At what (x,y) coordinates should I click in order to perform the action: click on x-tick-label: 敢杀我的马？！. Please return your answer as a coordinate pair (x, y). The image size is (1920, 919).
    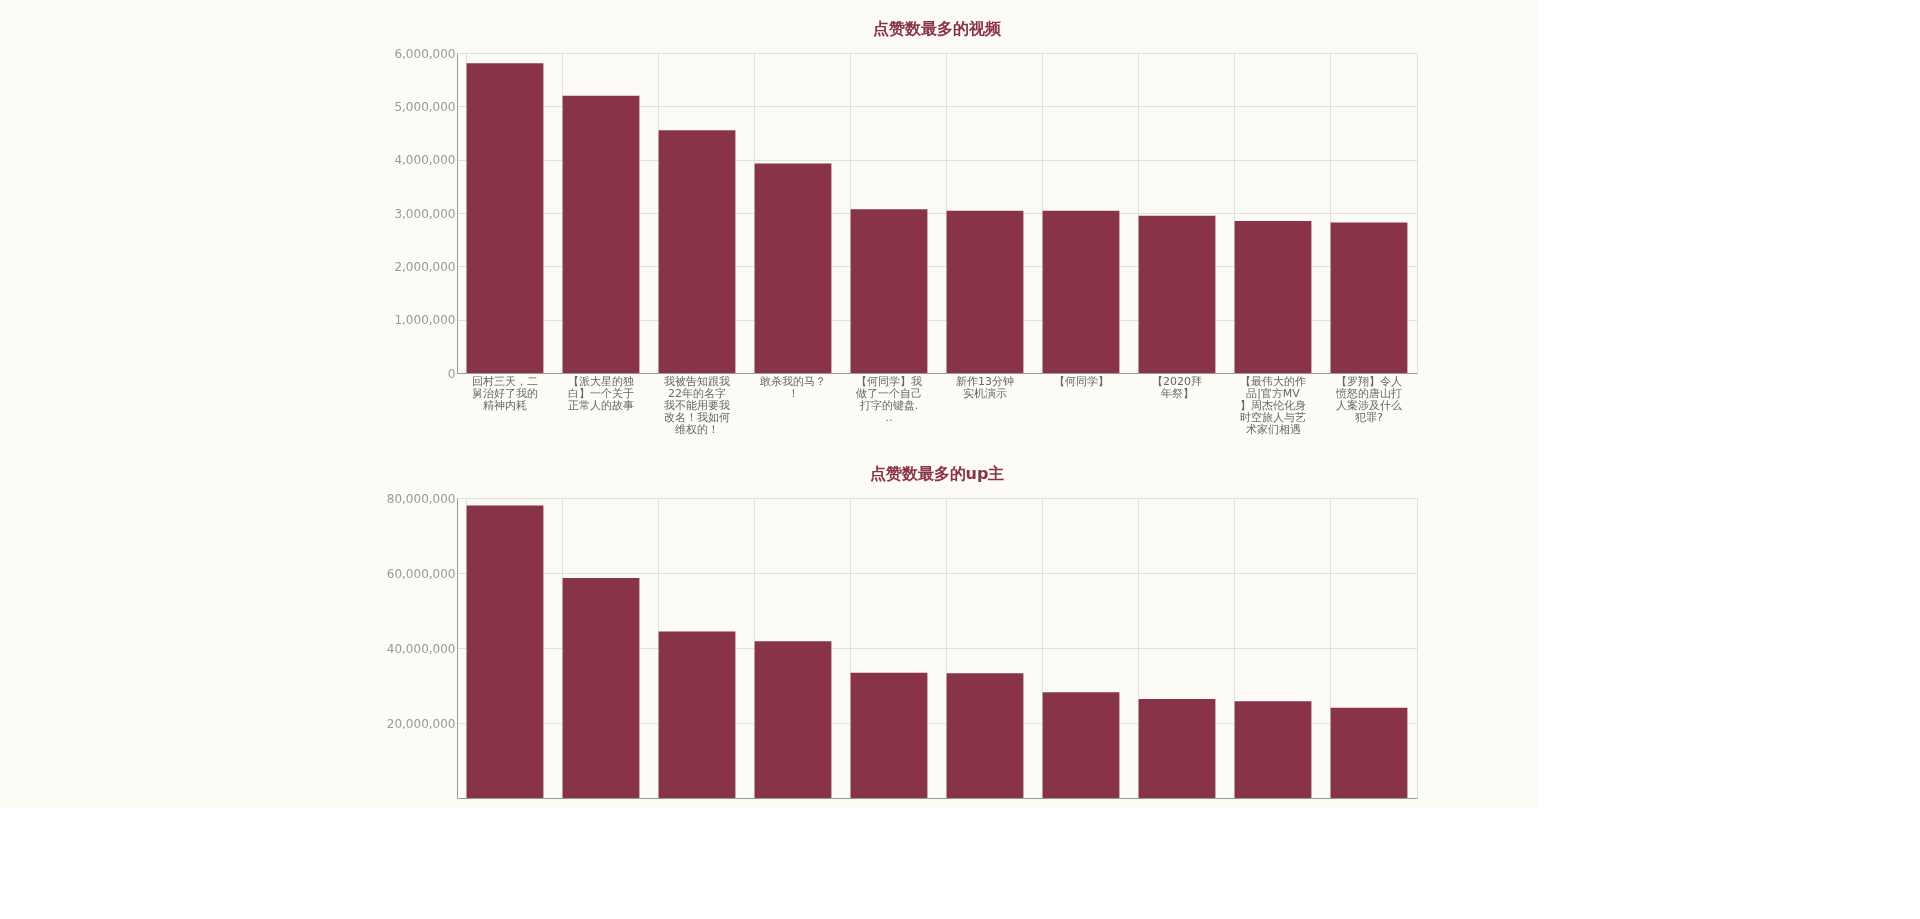
    Looking at the image, I should click on (793, 387).